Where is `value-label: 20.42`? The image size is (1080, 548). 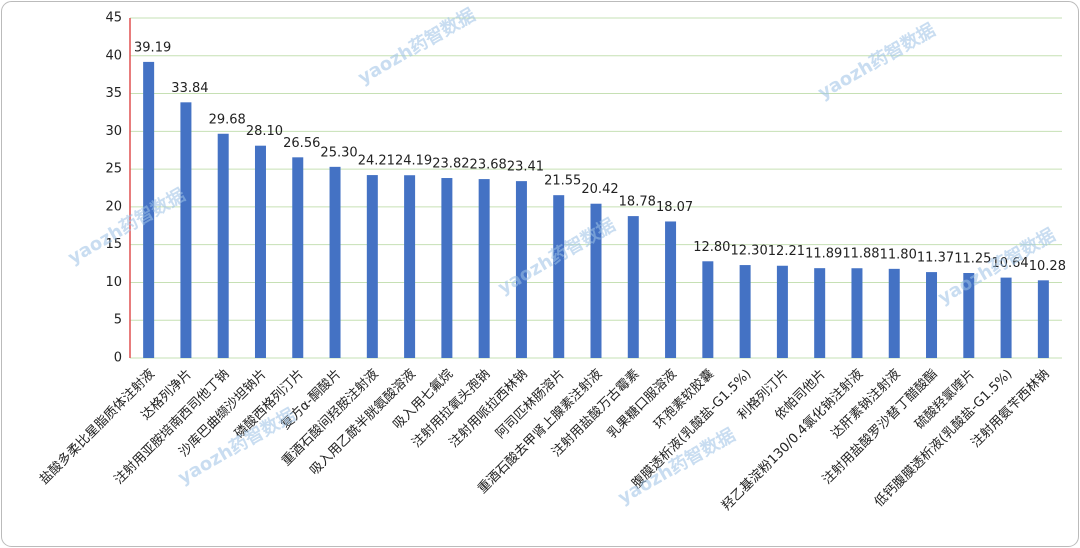 value-label: 20.42 is located at coordinates (599, 189).